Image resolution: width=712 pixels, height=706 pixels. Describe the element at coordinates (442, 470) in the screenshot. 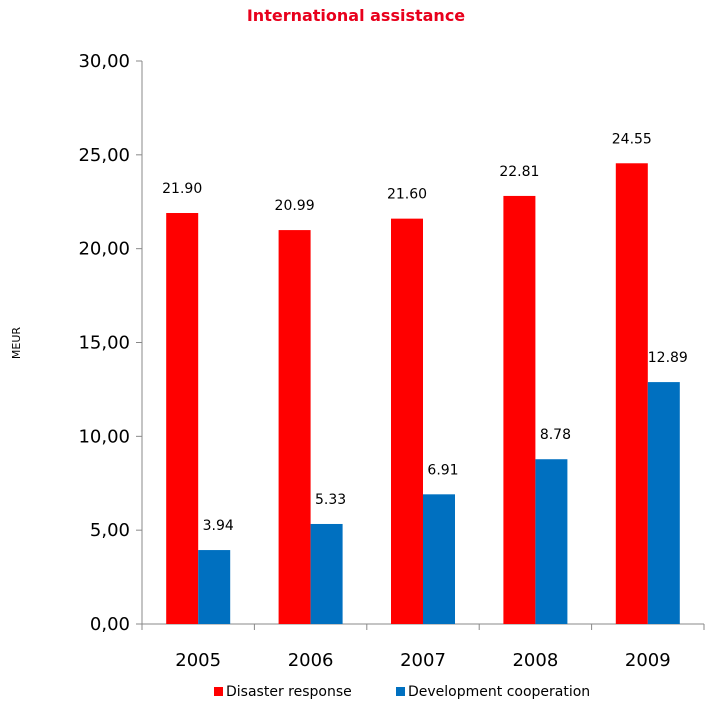

I see `data-label: 6.91` at that location.